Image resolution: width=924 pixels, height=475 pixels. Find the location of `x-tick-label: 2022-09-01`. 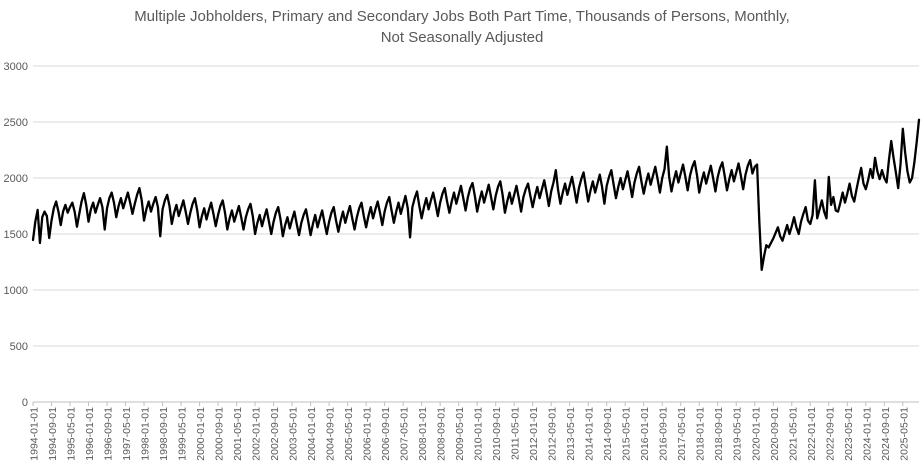

x-tick-label: 2022-09-01 is located at coordinates (830, 434).